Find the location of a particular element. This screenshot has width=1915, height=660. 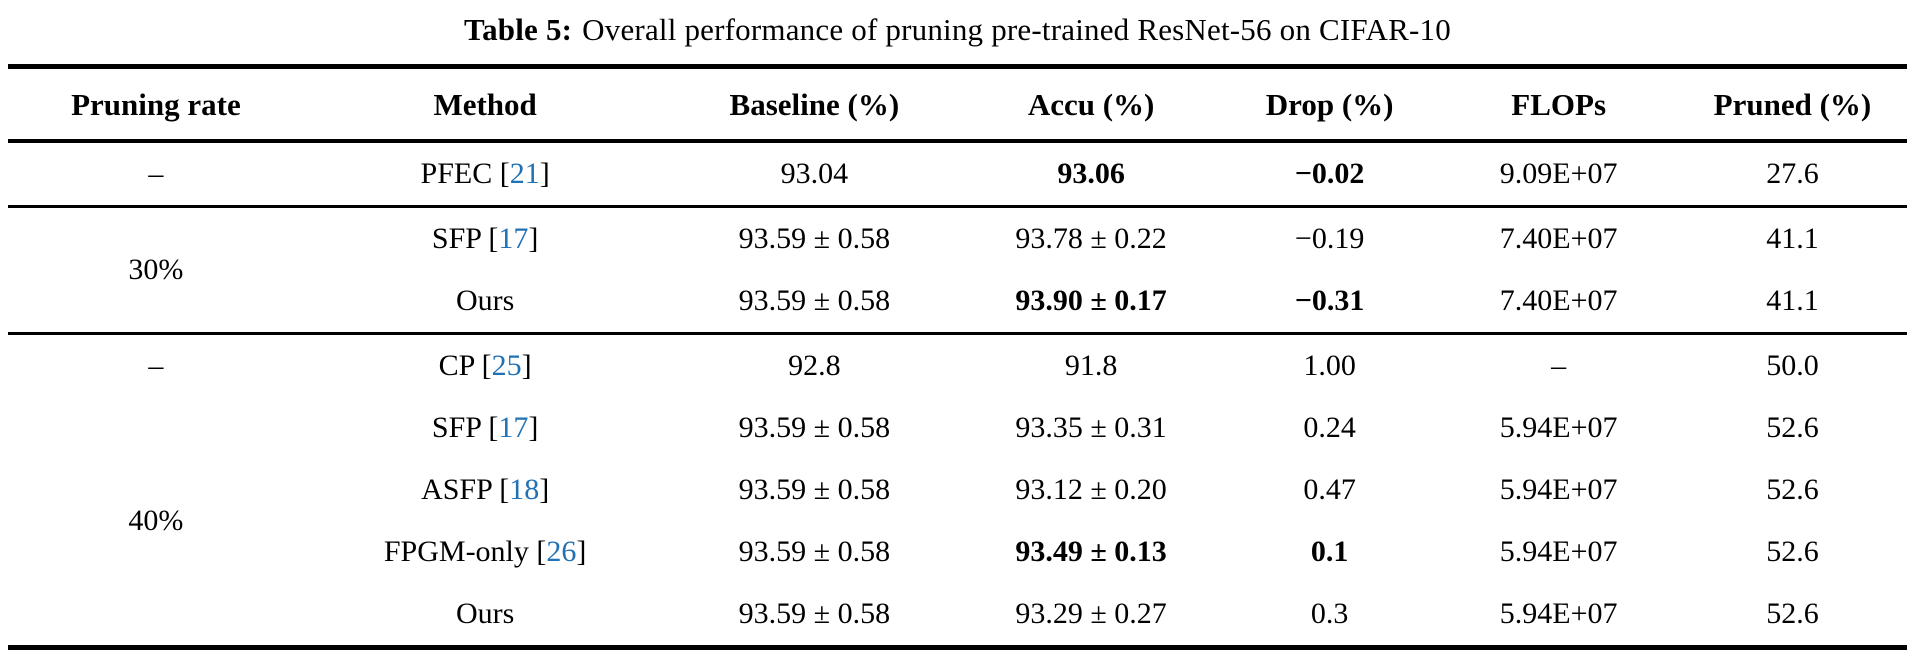

drop-cell: 0.3 is located at coordinates (1329, 613).